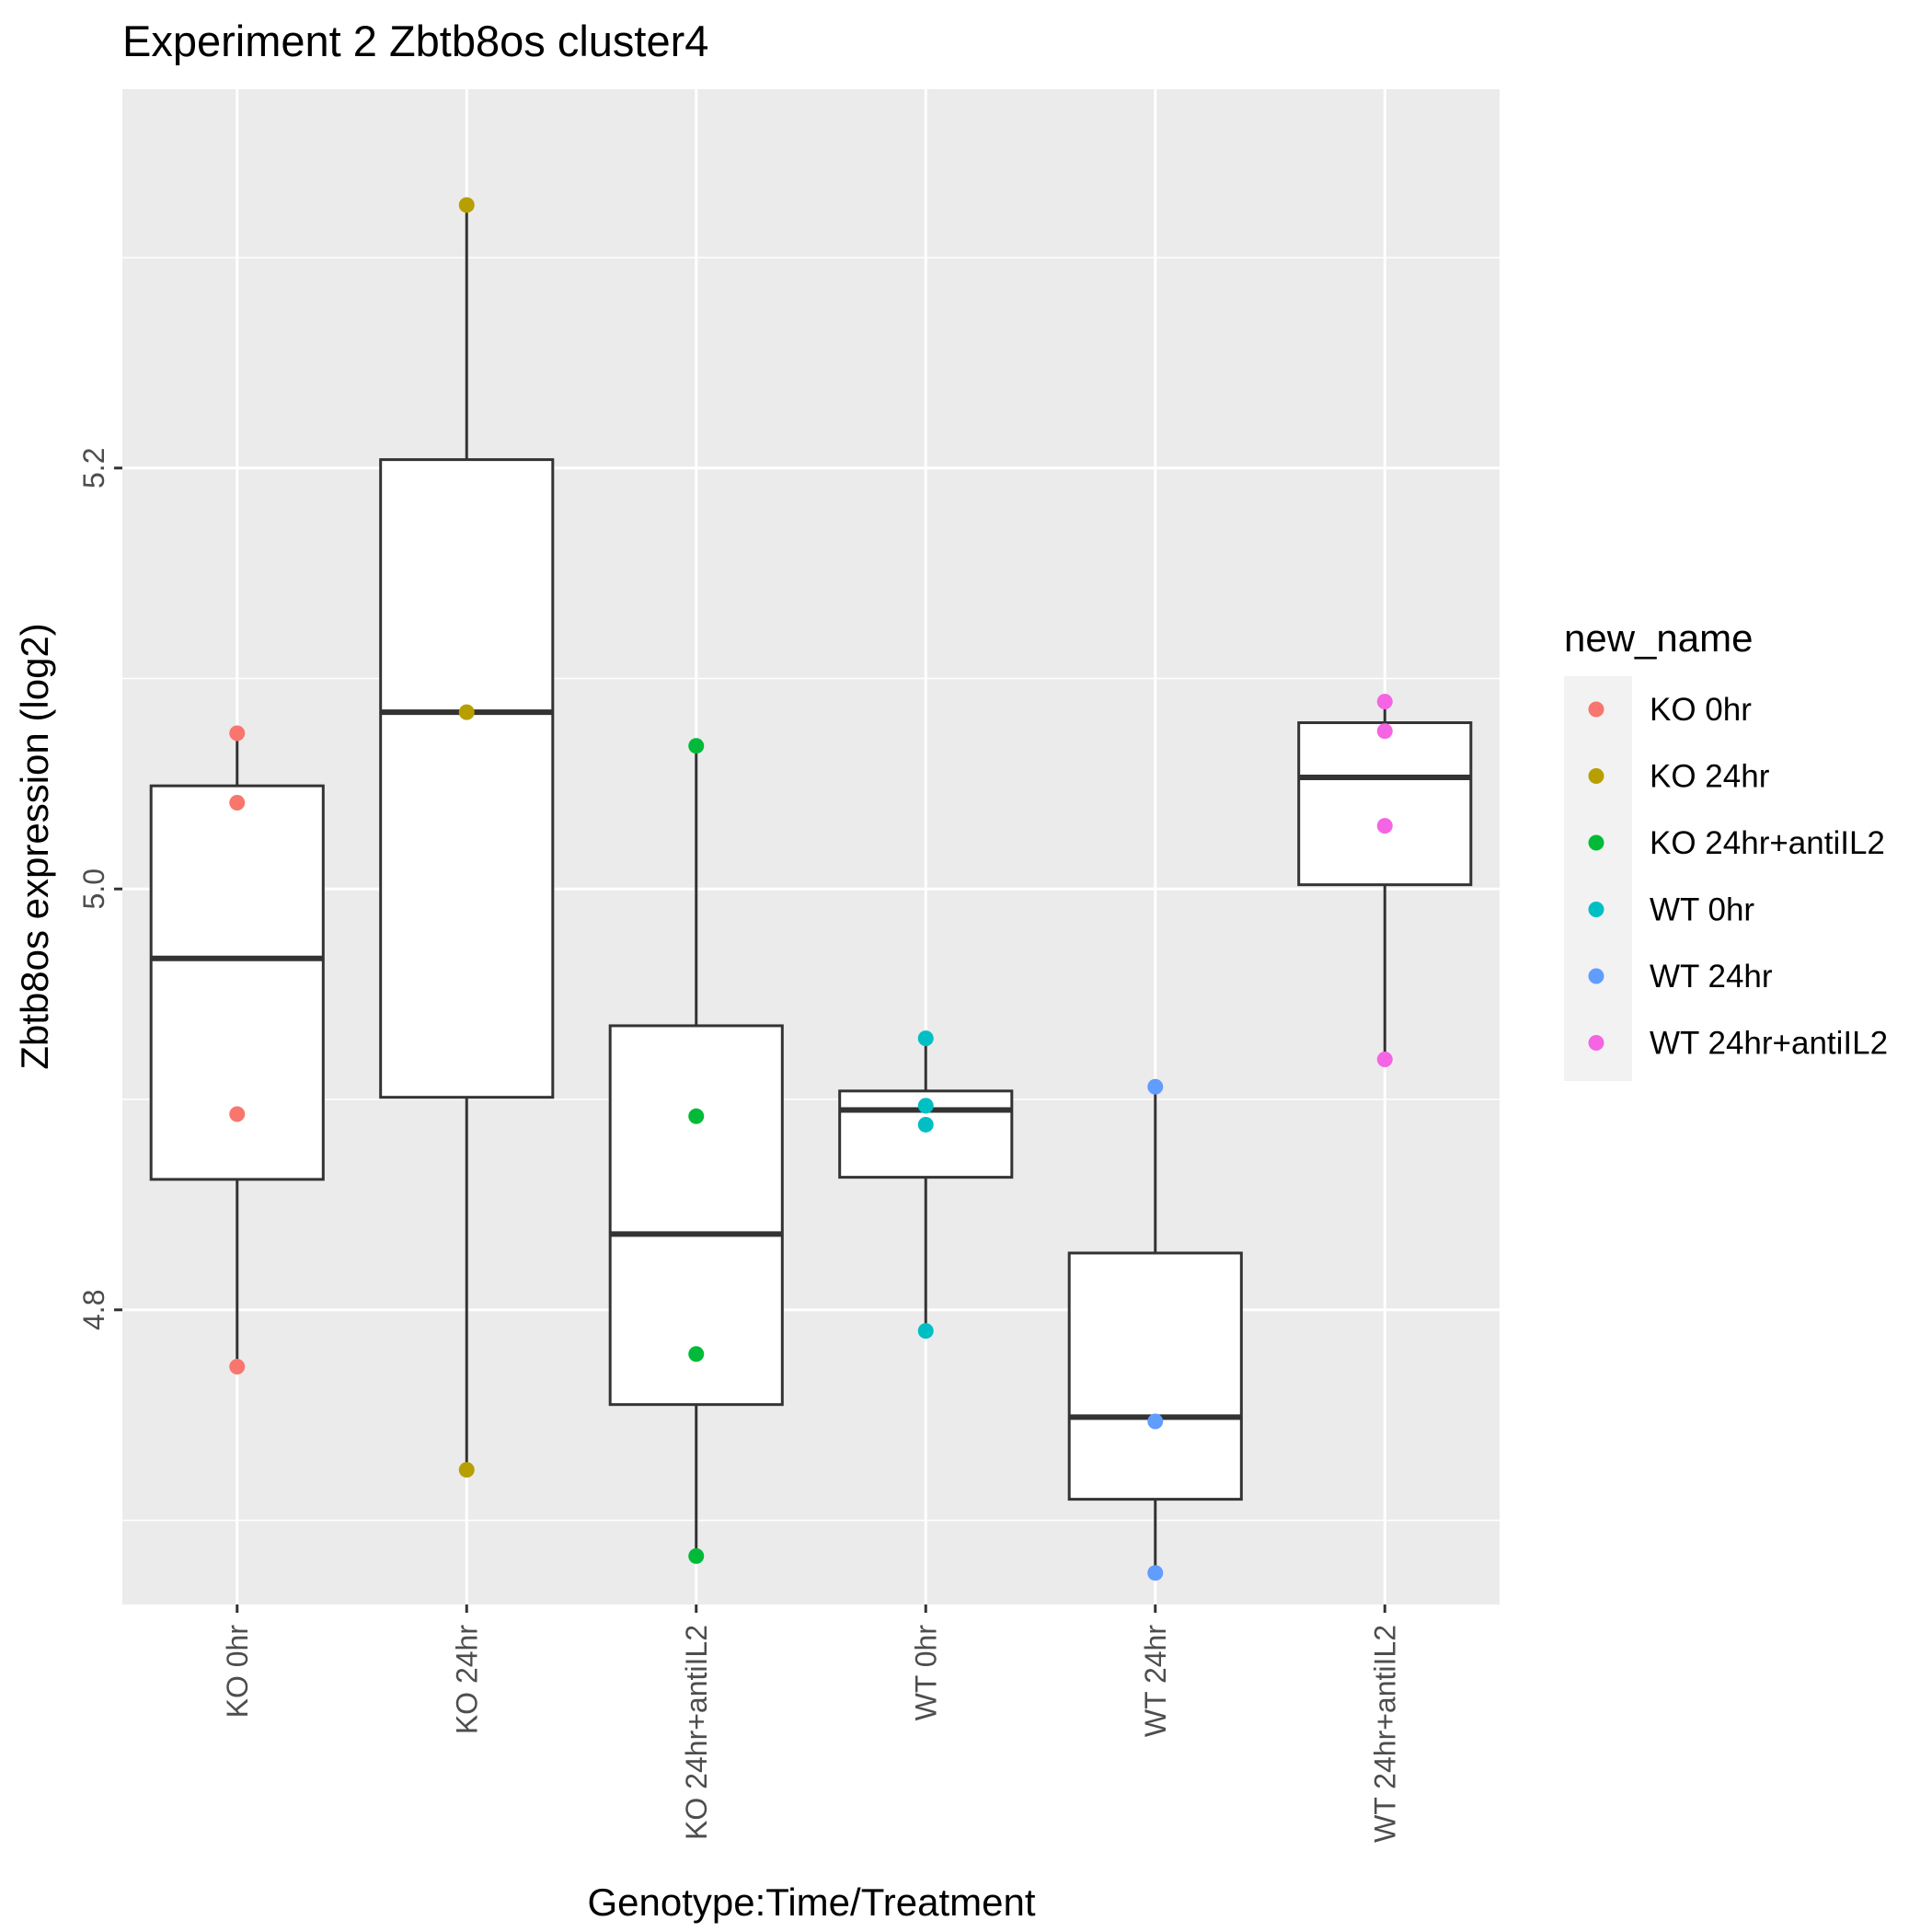  What do you see at coordinates (1155, 1681) in the screenshot?
I see `x-tick-label: WT 24hr` at bounding box center [1155, 1681].